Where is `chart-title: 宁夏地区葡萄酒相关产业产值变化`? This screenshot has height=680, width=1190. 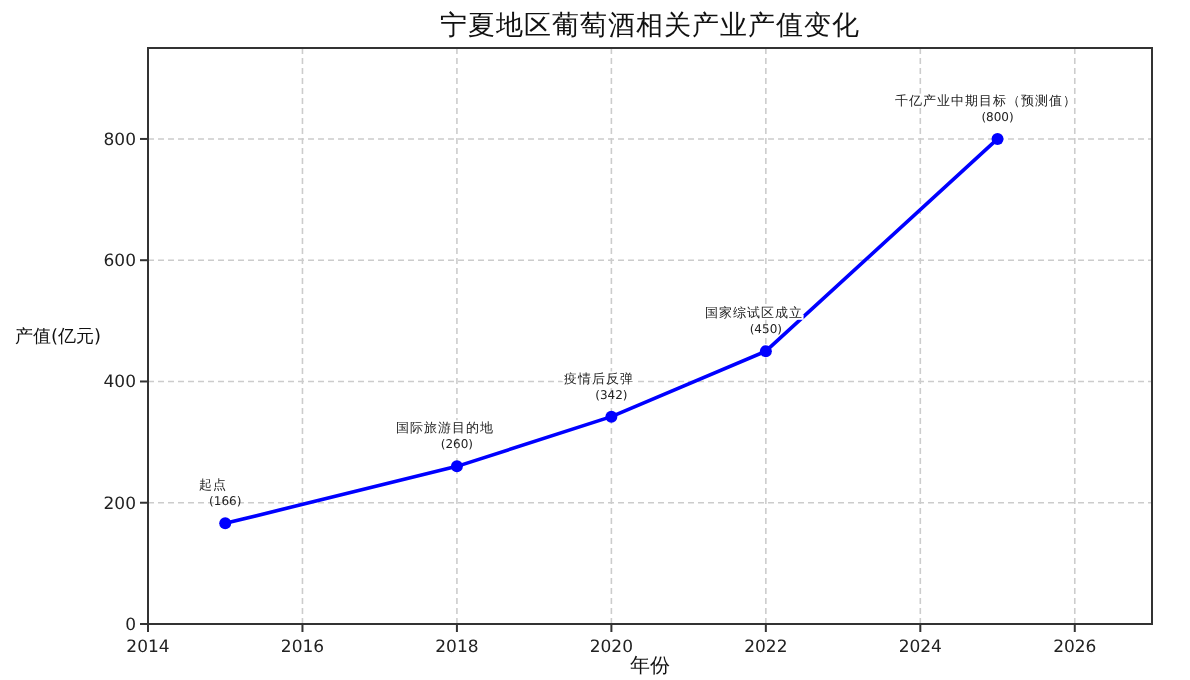
chart-title: 宁夏地区葡萄酒相关产业产值变化 is located at coordinates (650, 26).